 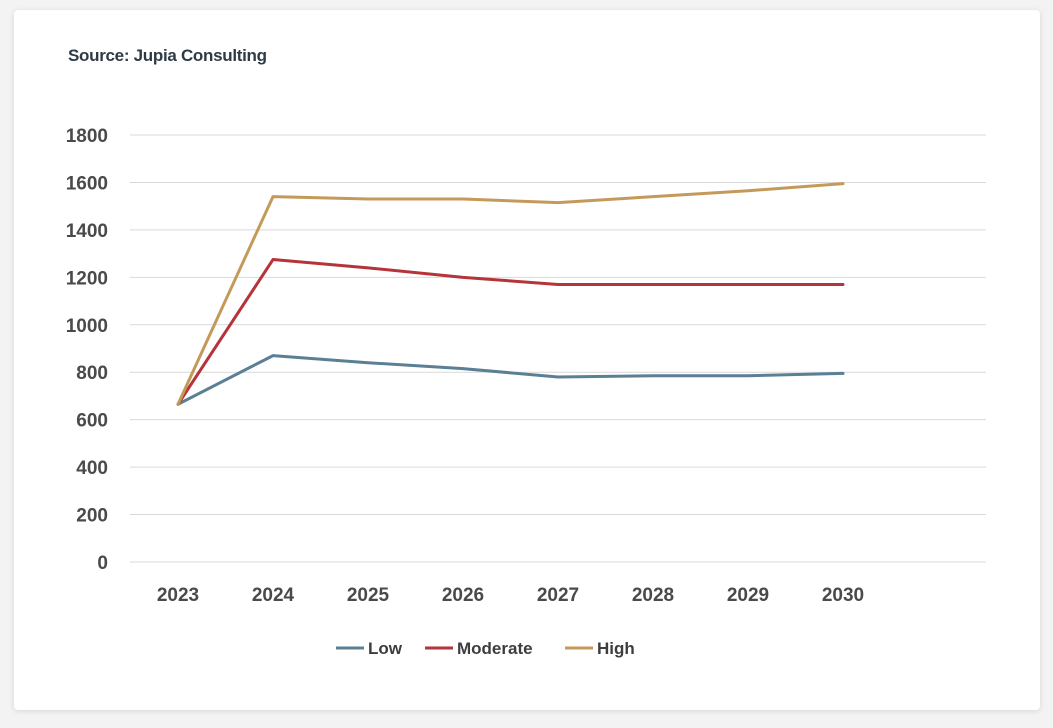 What do you see at coordinates (87, 350) in the screenshot?
I see `y-axis-ticks: 0 200 400 600 800 1000 1200 1400 1600 1800` at bounding box center [87, 350].